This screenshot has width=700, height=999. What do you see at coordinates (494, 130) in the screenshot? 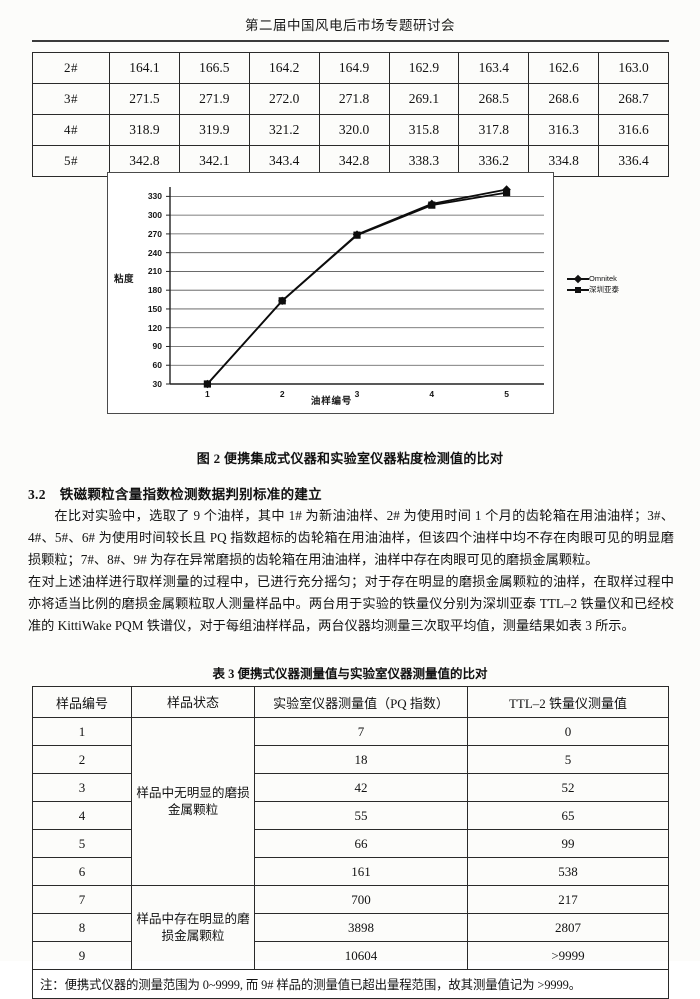
I see `table-cell: 317.8` at bounding box center [494, 130].